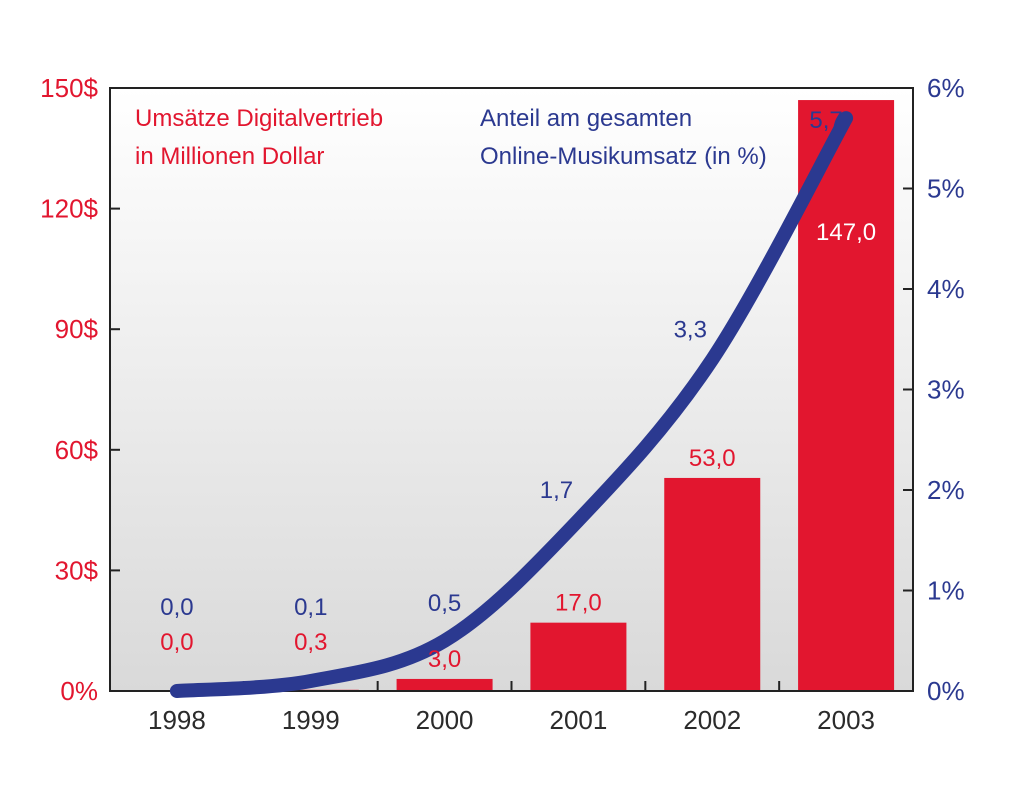 This screenshot has height=808, width=1010. I want to click on bar-value-label: 0,0, so click(176, 642).